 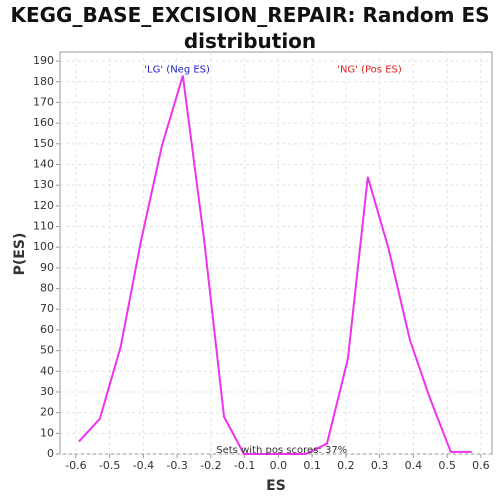 I want to click on y-tick-label: 130, so click(x=43, y=184).